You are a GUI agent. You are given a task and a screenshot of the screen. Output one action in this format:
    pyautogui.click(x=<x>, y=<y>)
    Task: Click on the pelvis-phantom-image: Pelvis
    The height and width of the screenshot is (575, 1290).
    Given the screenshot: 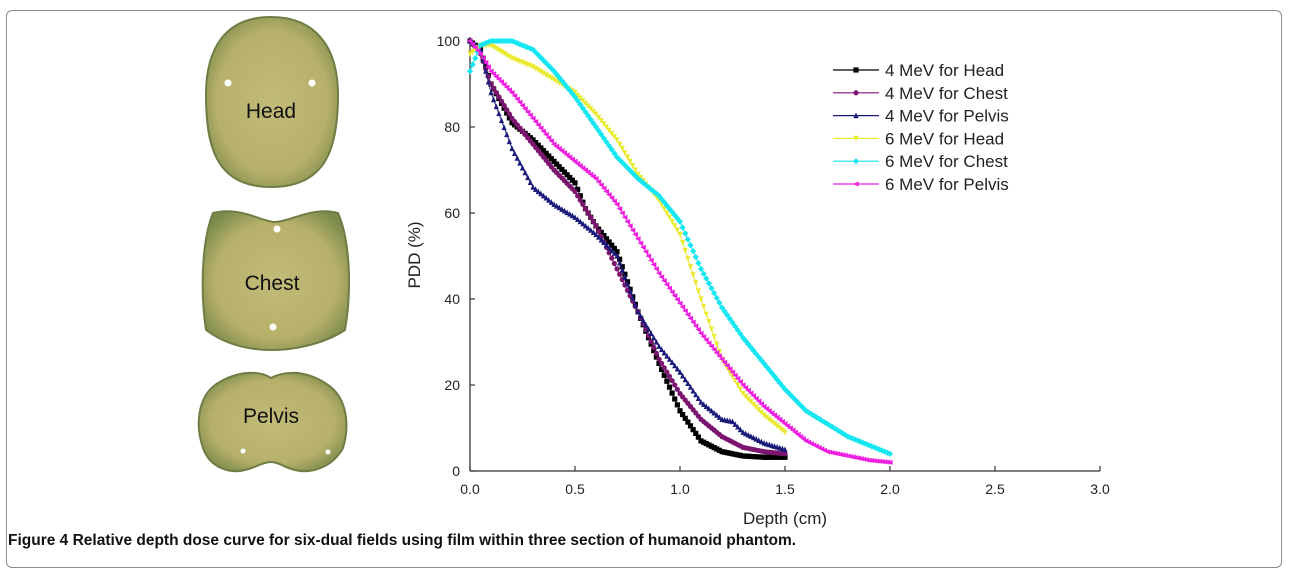 What is the action you would take?
    pyautogui.click(x=272, y=422)
    